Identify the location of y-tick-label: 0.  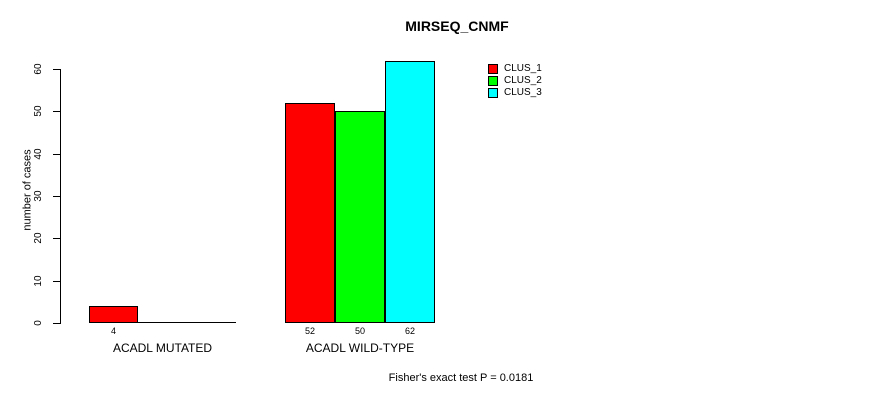
(38, 323).